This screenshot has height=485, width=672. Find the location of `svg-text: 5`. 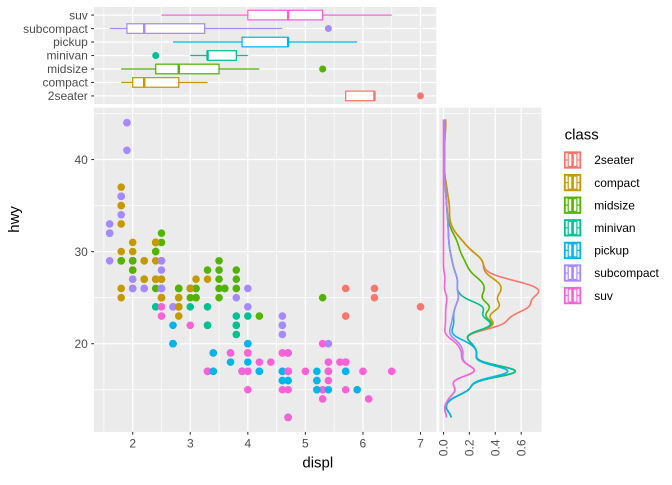

svg-text: 5 is located at coordinates (305, 443).